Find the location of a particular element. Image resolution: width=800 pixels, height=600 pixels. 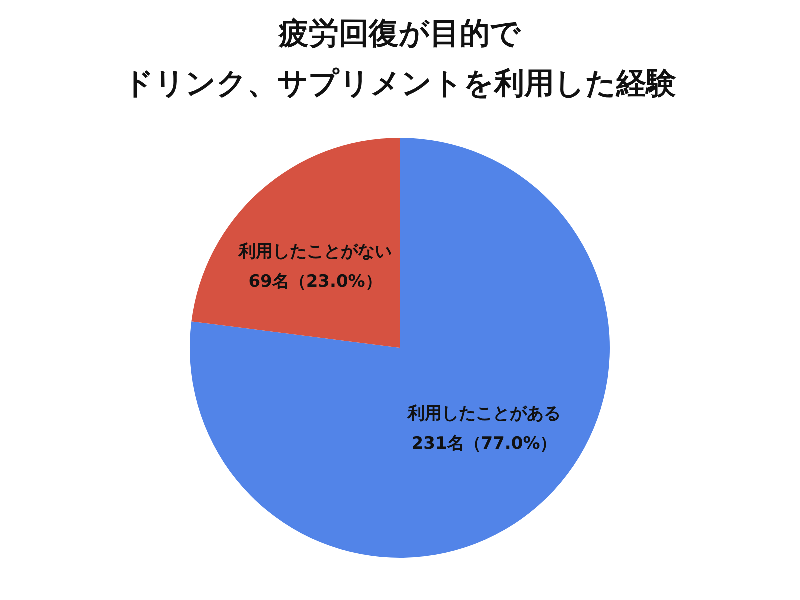

slice-label: 利用したことがある is located at coordinates (484, 414).